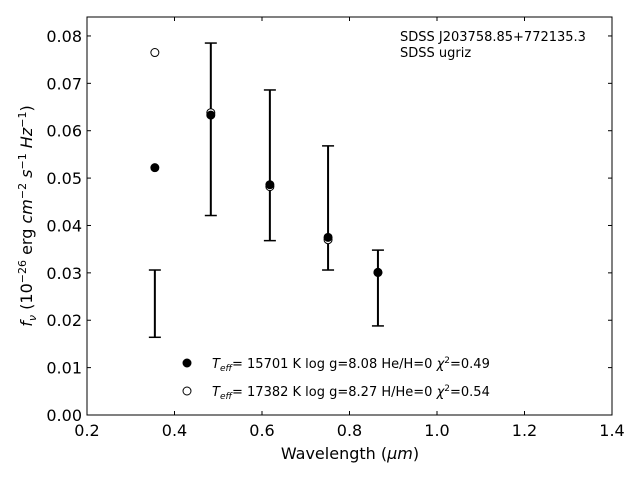  I want to click on x-tick-label: 1.4, so click(611, 430).